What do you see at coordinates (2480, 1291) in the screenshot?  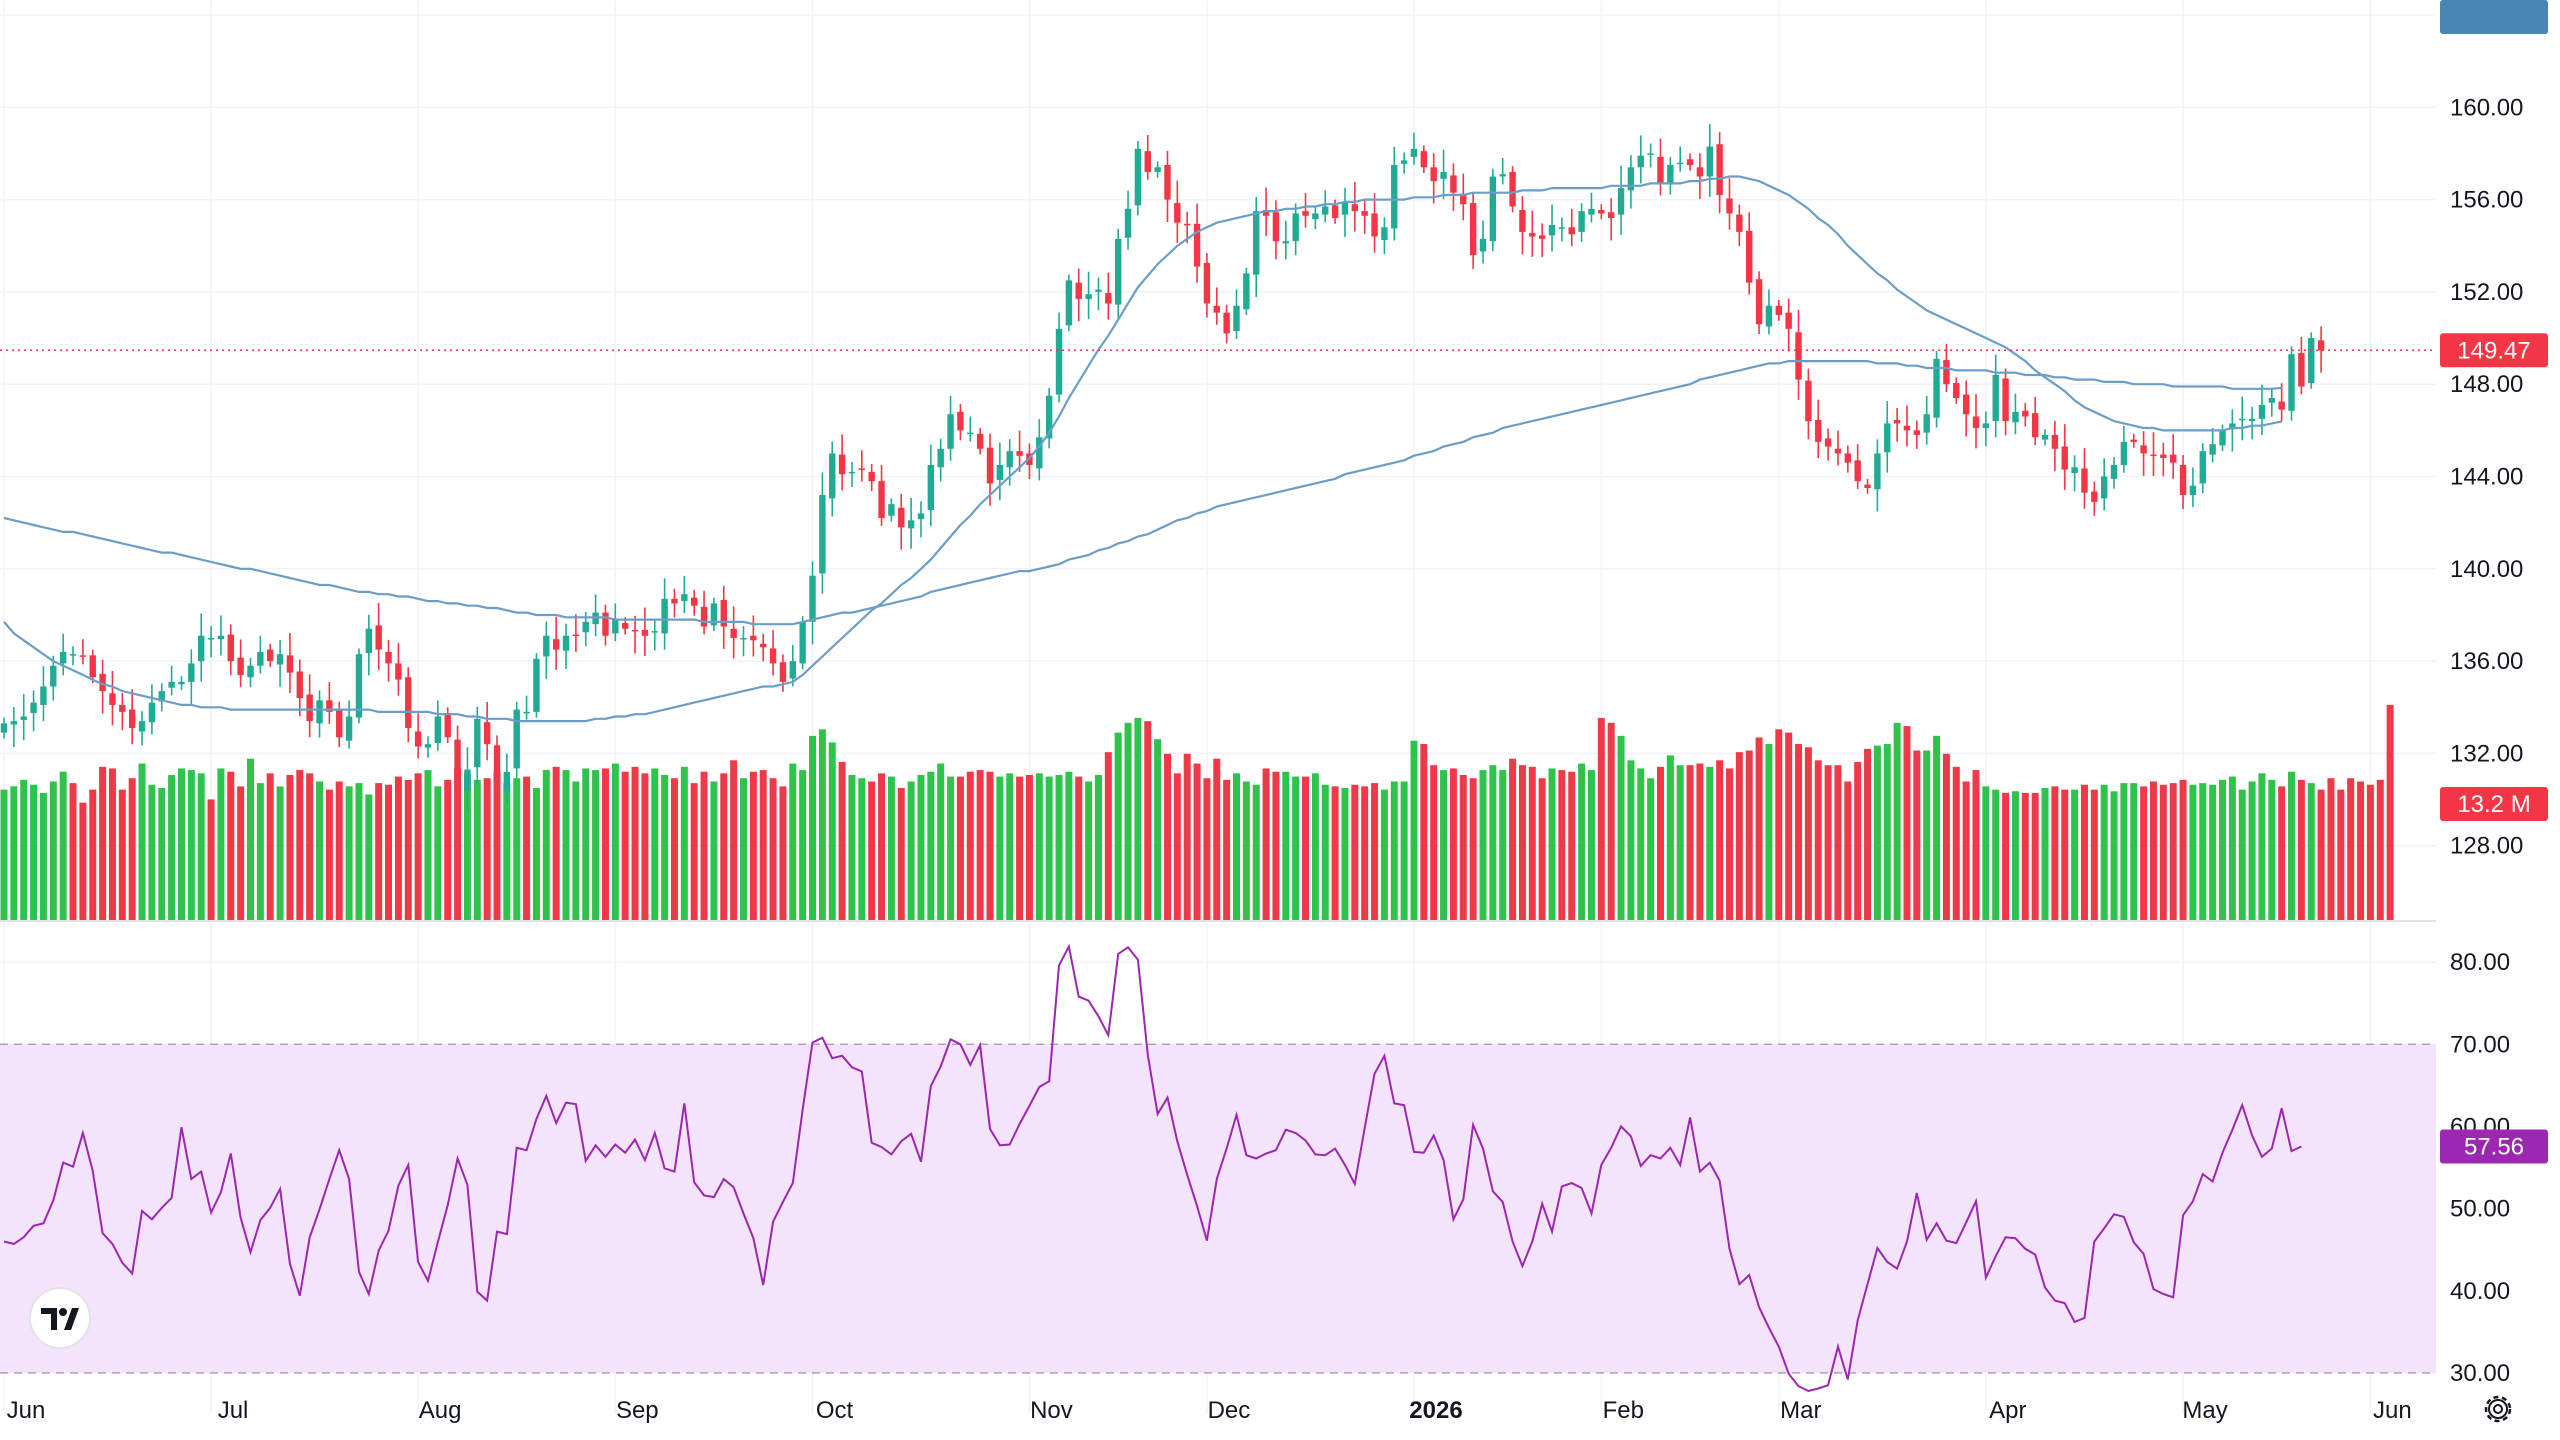 I see `rsi-tick-label: 40.00` at bounding box center [2480, 1291].